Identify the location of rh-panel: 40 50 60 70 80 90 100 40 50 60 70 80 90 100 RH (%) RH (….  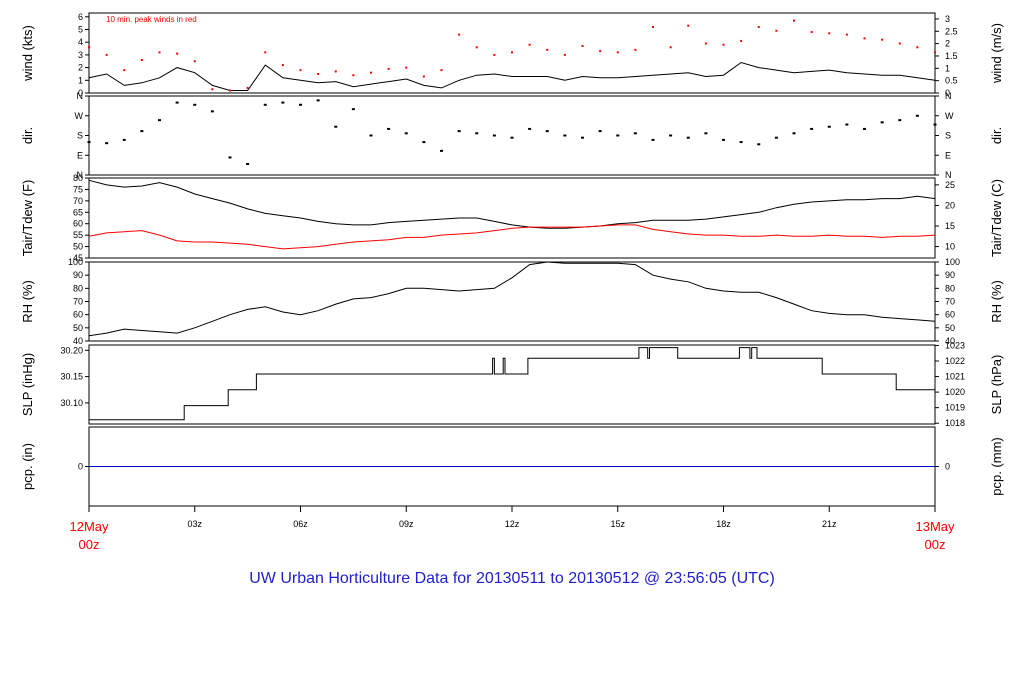
(512, 301).